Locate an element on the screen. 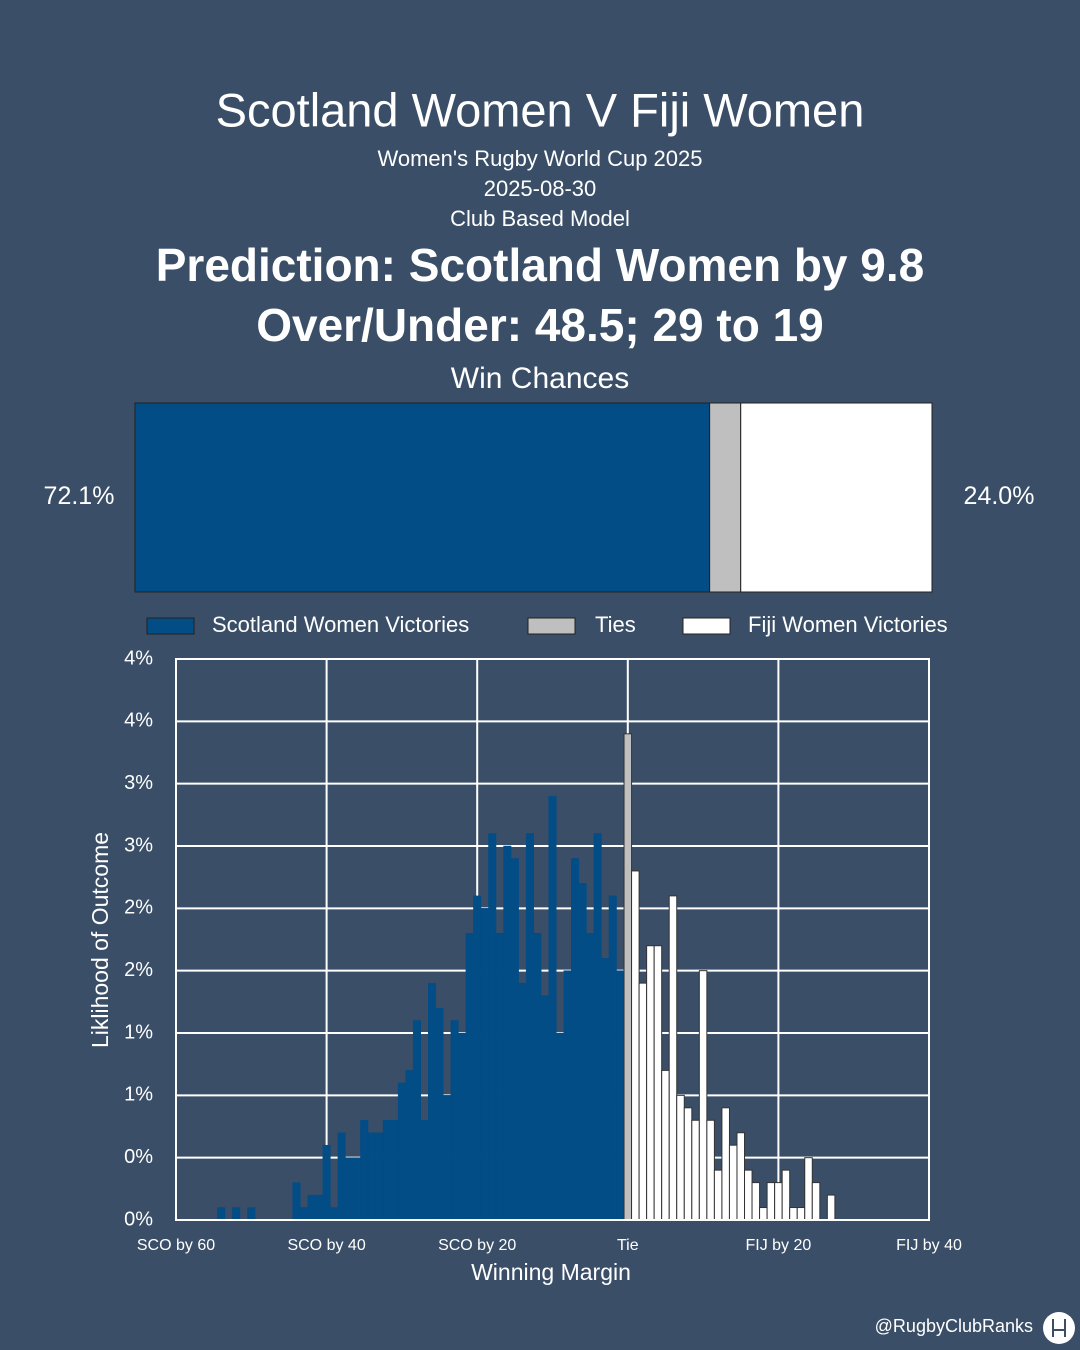 This screenshot has height=1350, width=1080. win-value-label: 72.1% is located at coordinates (79, 496).